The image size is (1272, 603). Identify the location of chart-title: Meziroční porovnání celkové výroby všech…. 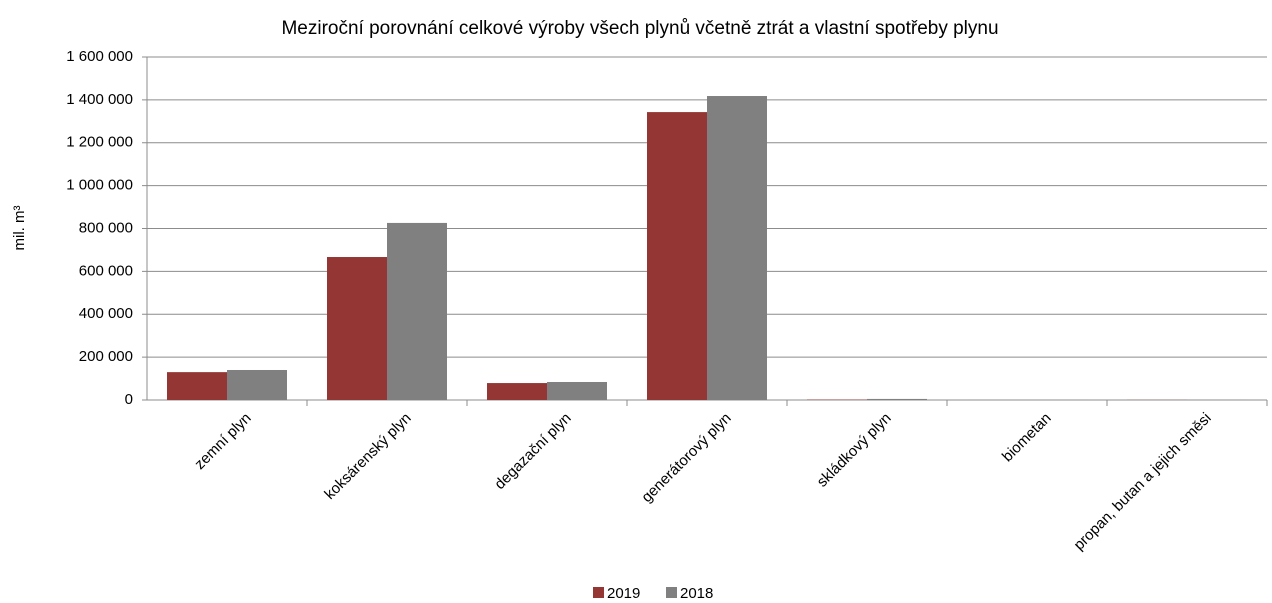
(639, 28).